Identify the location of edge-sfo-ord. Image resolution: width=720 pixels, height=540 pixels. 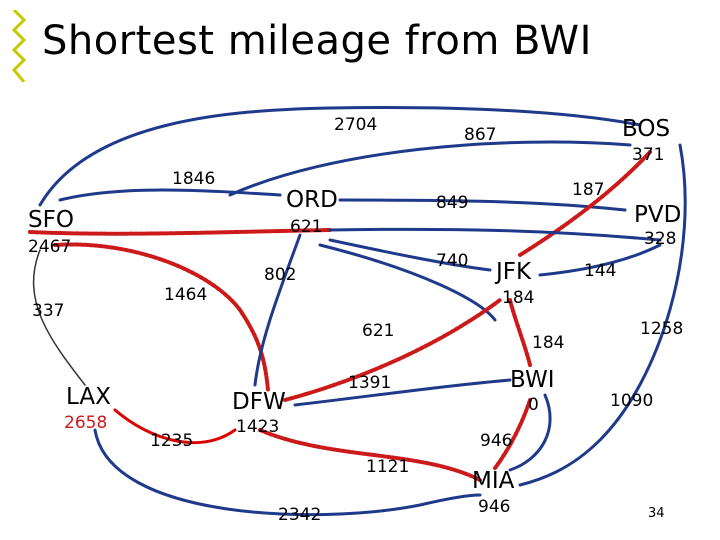
(170, 195).